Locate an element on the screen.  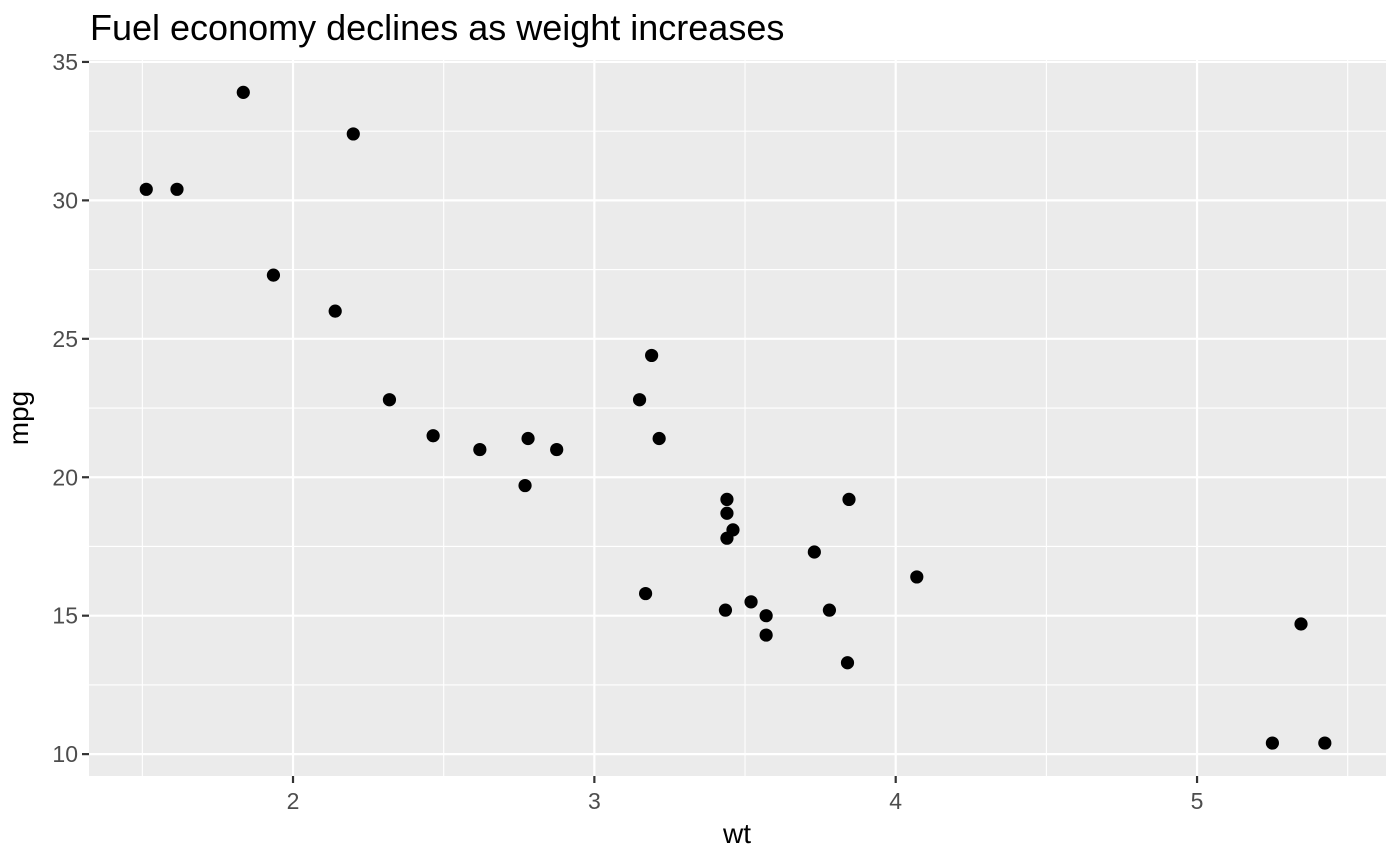
x-tick-label: 3 is located at coordinates (594, 801).